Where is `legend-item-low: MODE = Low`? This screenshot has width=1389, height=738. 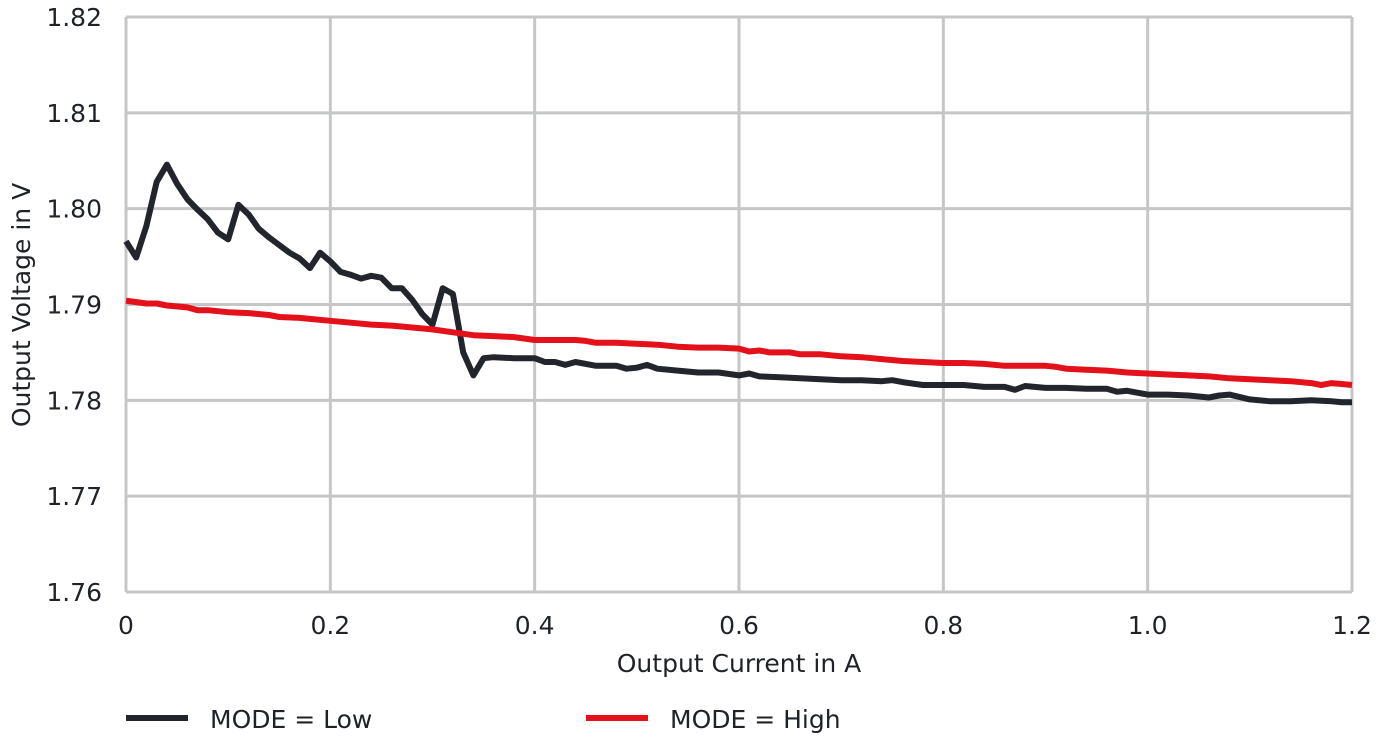 legend-item-low: MODE = Low is located at coordinates (249, 719).